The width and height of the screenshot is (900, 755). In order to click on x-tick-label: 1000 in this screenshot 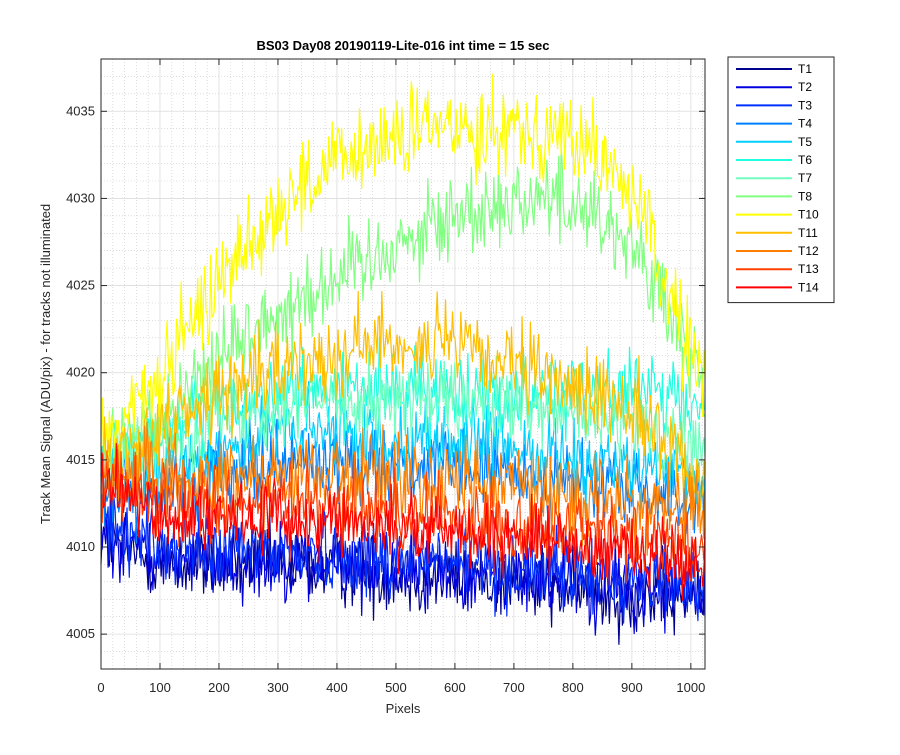, I will do `click(690, 687)`.